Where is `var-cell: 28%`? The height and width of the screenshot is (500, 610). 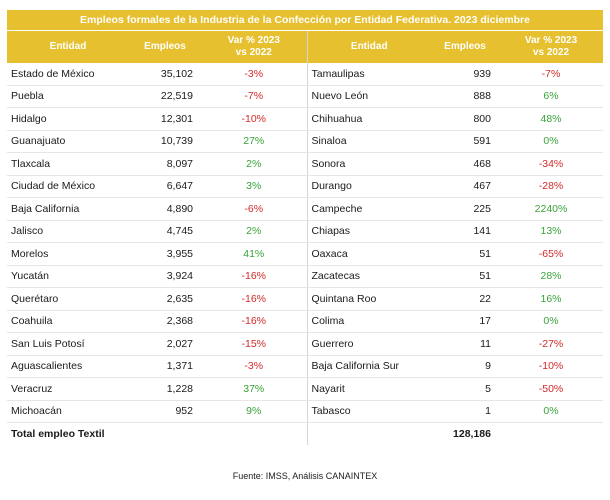 var-cell: 28% is located at coordinates (551, 276).